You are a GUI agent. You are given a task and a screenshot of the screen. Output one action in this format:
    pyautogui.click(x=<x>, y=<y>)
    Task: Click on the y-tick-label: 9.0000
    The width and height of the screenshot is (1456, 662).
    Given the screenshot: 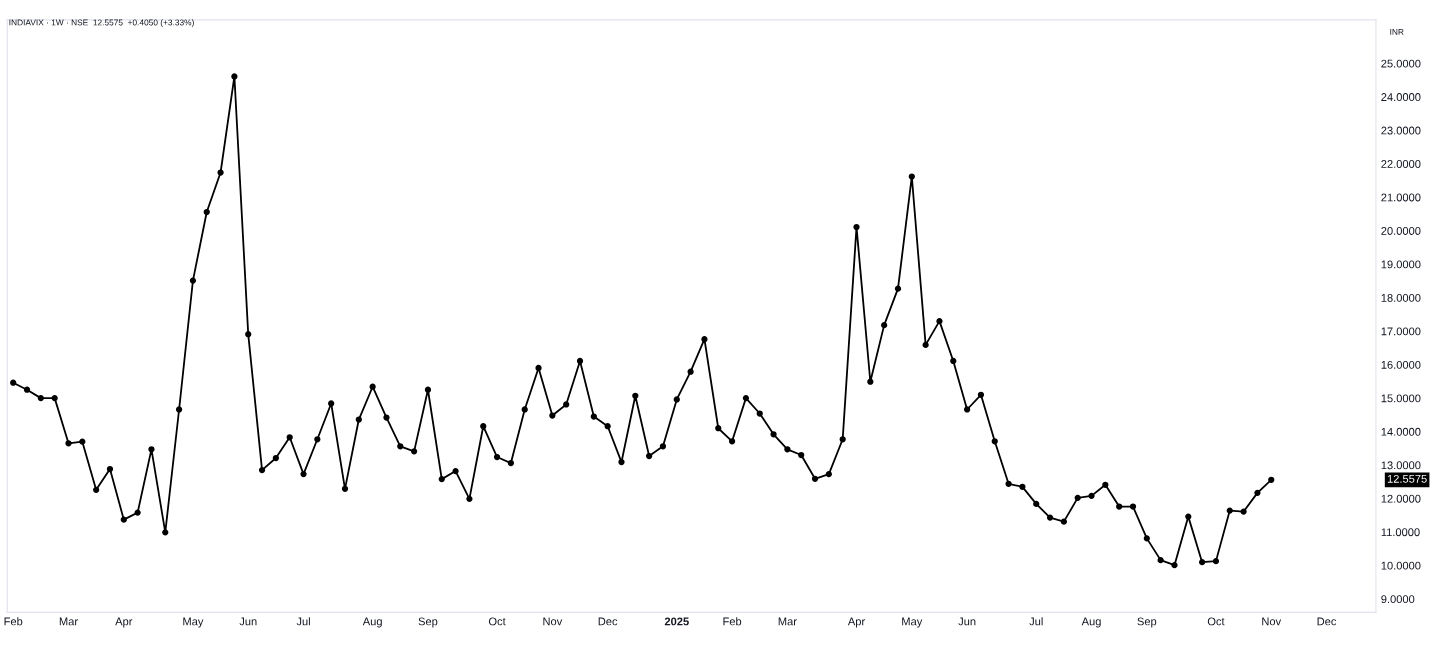 What is the action you would take?
    pyautogui.click(x=1398, y=599)
    